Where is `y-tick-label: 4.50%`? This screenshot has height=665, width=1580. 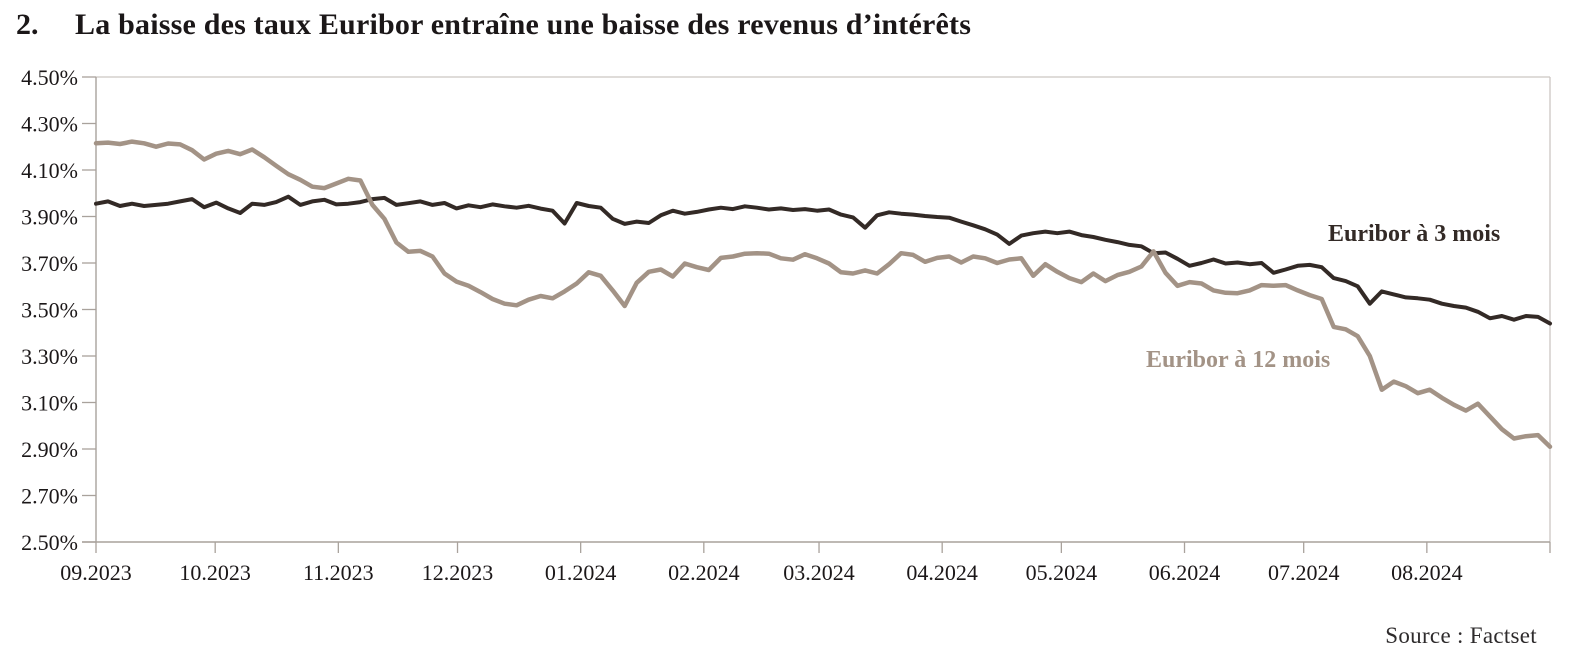 y-tick-label: 4.50% is located at coordinates (49, 77).